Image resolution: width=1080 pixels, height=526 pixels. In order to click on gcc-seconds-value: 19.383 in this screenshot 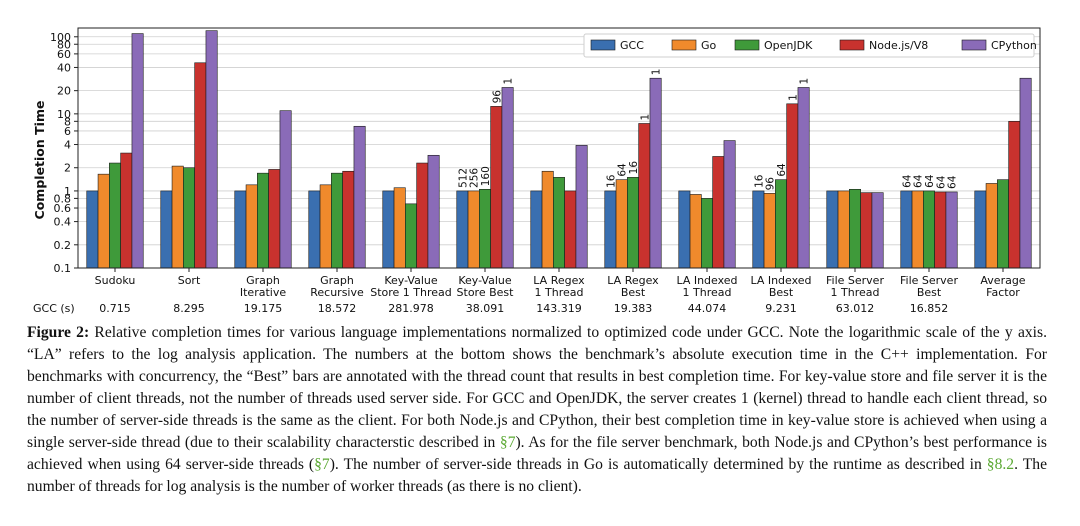, I will do `click(633, 308)`.